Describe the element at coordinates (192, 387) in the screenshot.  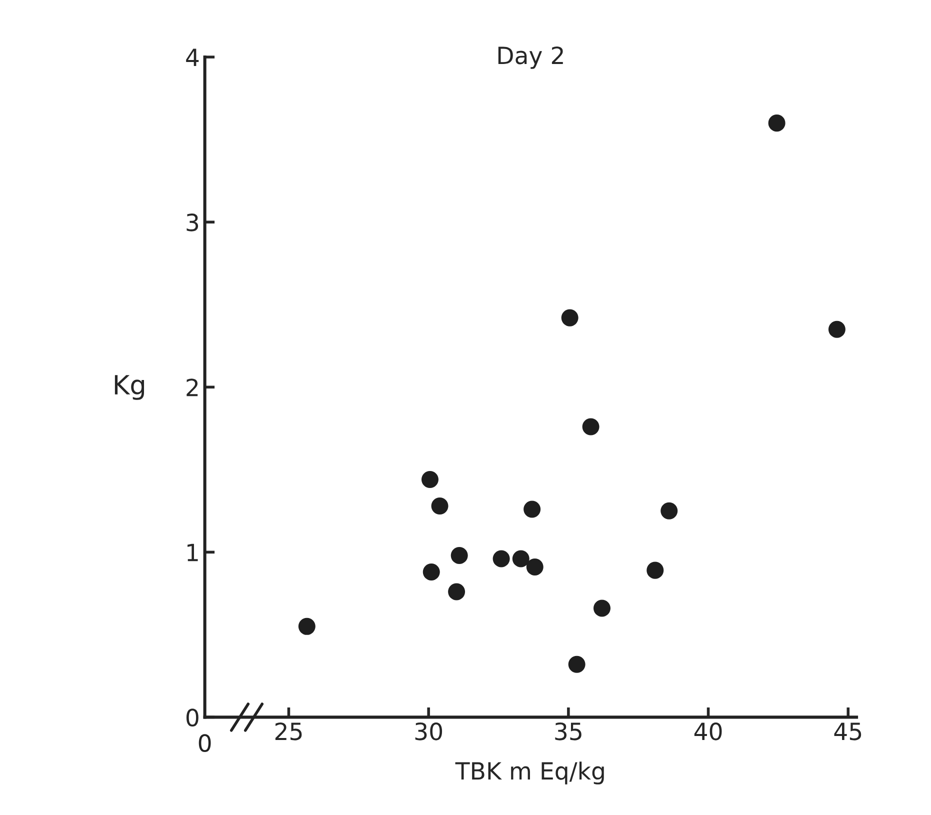
I see `y-tick-label: 2` at that location.